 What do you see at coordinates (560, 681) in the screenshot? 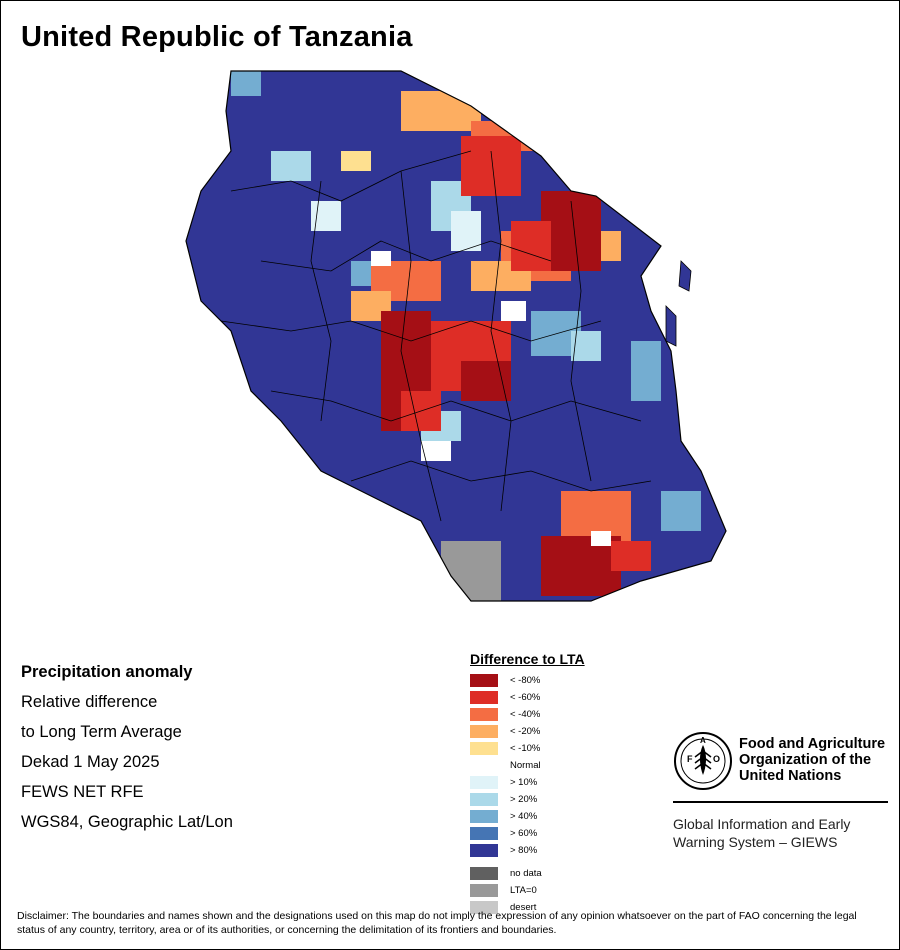
I see `legend-class-row: < -80%` at bounding box center [560, 681].